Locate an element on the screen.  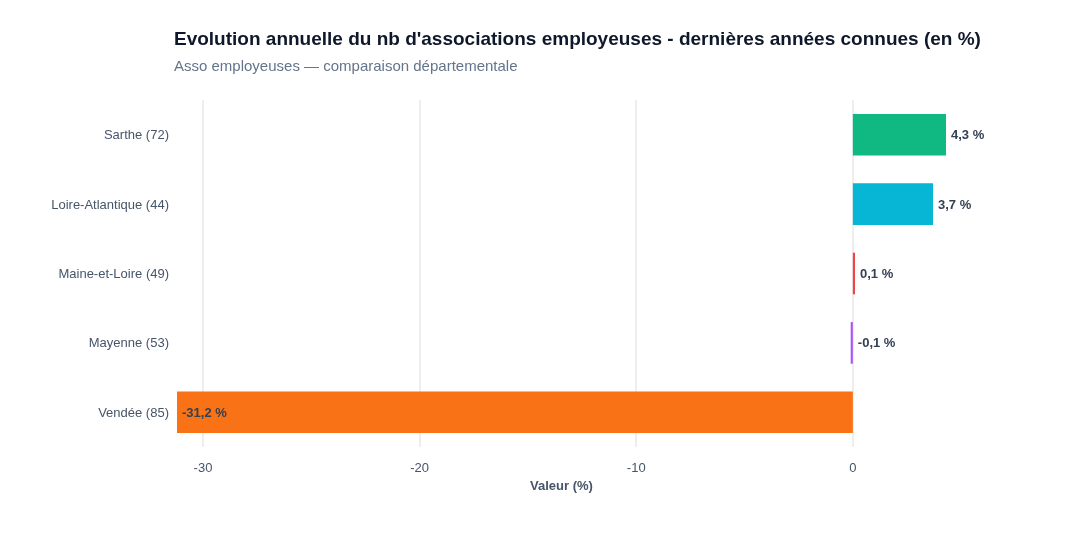
chart-subtitle: Asso employeuses — comparaison départementale is located at coordinates (346, 65).